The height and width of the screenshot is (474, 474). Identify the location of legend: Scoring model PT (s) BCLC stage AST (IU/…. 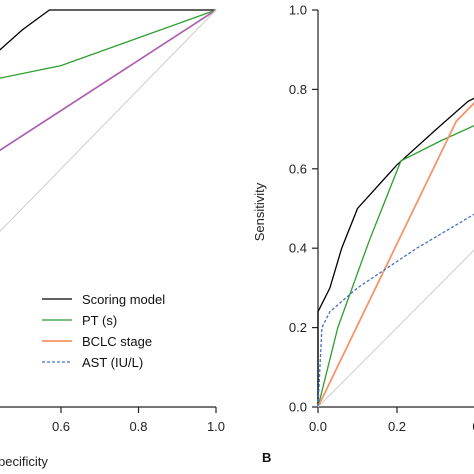
(103, 331).